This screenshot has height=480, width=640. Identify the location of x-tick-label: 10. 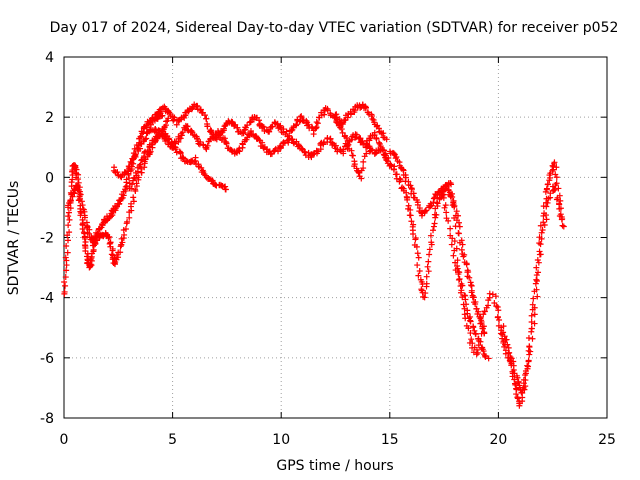
(281, 440).